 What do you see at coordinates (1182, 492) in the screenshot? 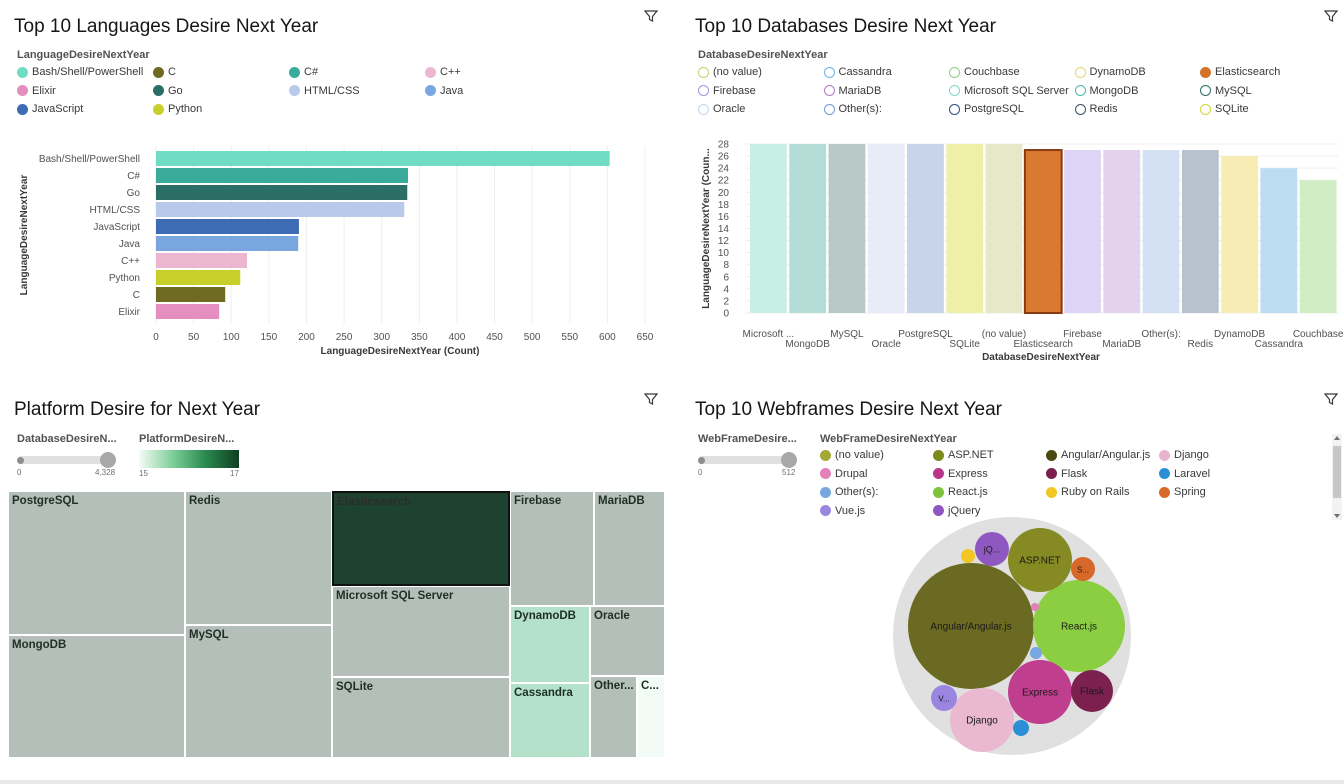
I see `legend-item: Spring` at bounding box center [1182, 492].